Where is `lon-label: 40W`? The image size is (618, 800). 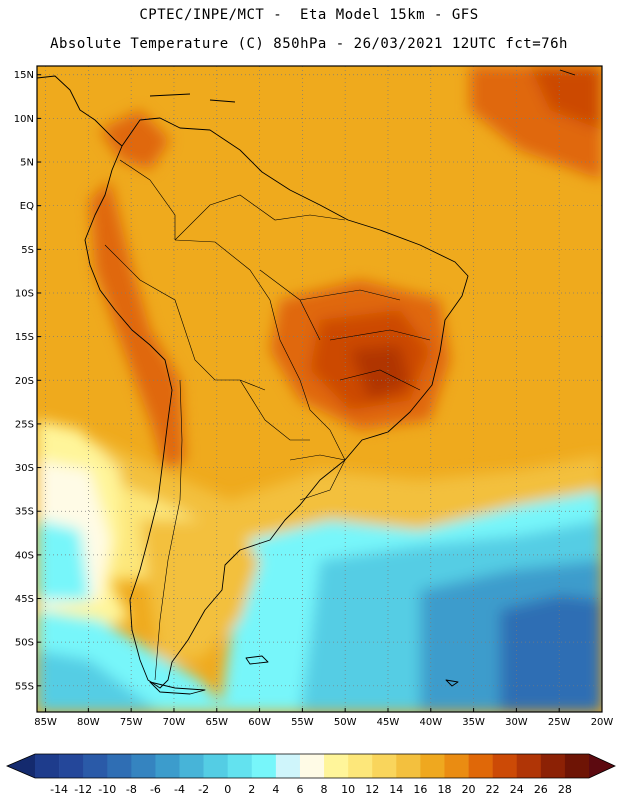
lon-label: 40W is located at coordinates (430, 722).